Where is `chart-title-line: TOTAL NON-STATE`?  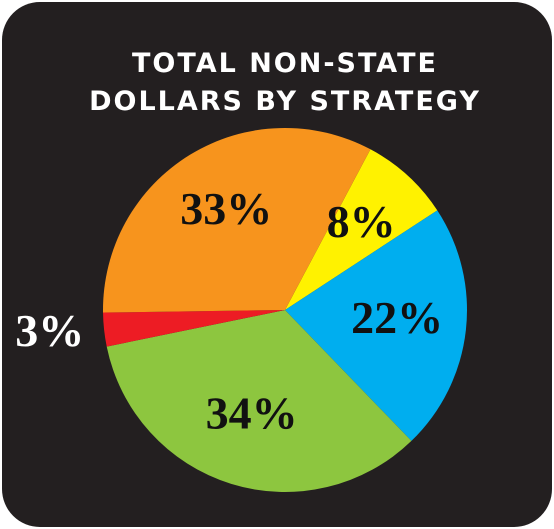
chart-title-line: TOTAL NON-STATE is located at coordinates (285, 63).